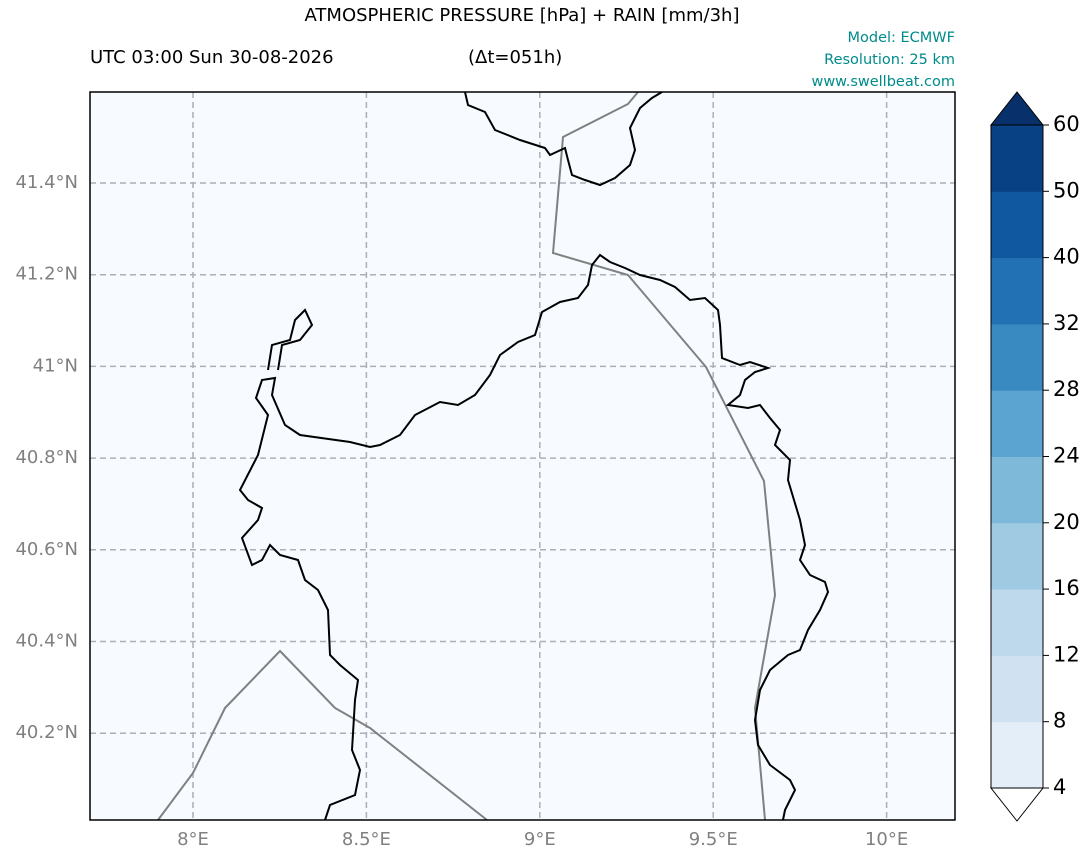 The image size is (1092, 859). What do you see at coordinates (1066, 389) in the screenshot?
I see `colorbar-label: 28` at bounding box center [1066, 389].